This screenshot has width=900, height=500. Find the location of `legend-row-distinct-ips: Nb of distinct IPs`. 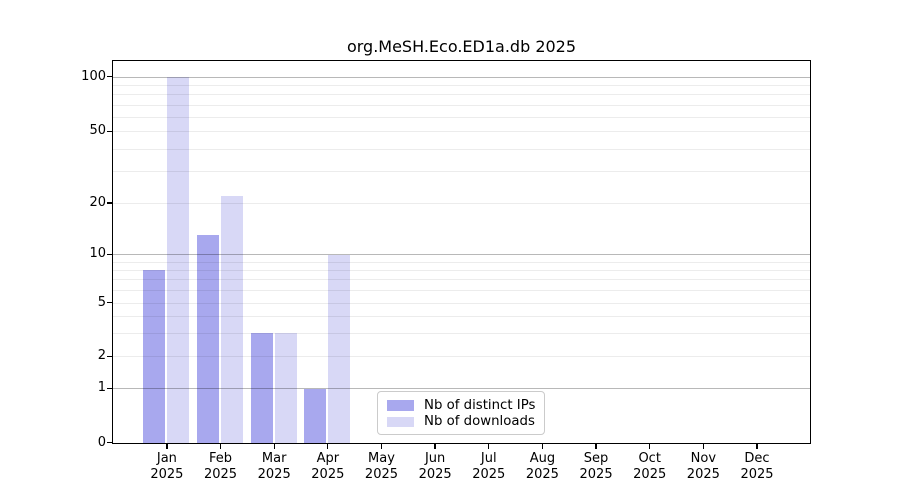

legend-row-distinct-ips: Nb of distinct IPs is located at coordinates (465, 405).